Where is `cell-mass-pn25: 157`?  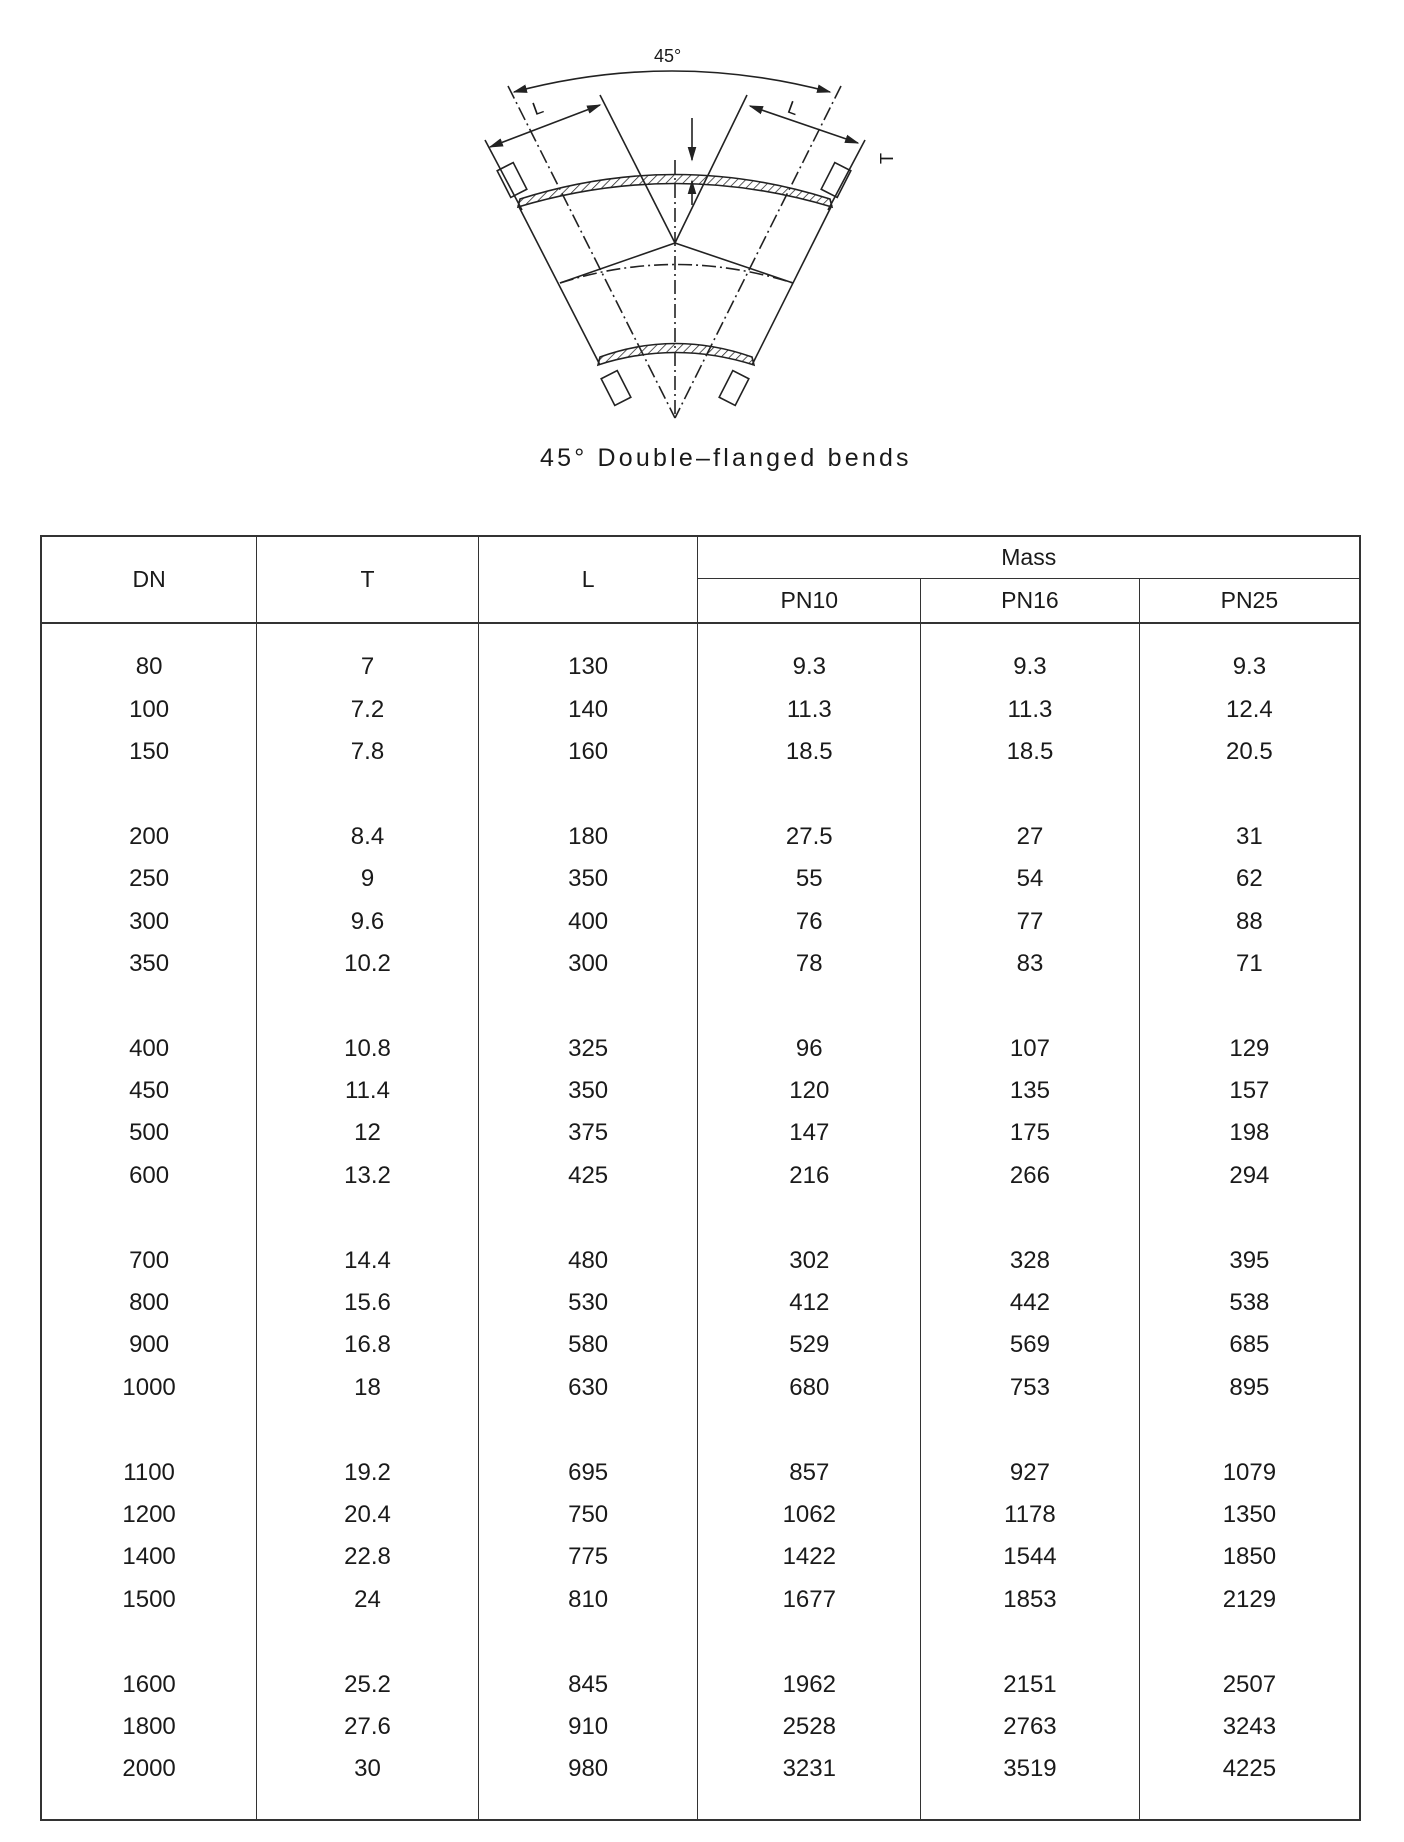
cell-mass-pn25: 157 is located at coordinates (1249, 1091).